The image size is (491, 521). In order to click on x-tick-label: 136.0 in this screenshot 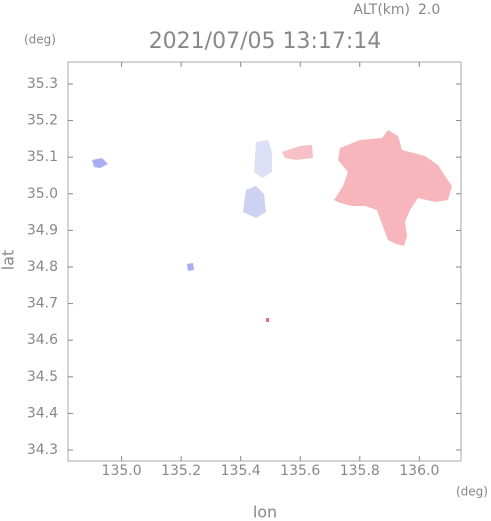, I will do `click(419, 471)`.